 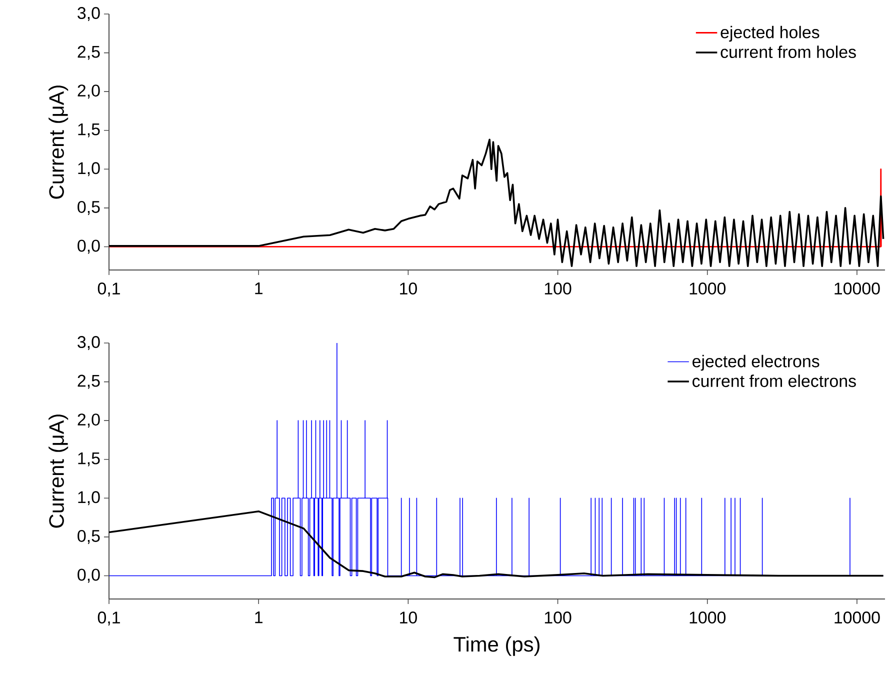 What do you see at coordinates (788, 52) in the screenshot?
I see `legend-label: current from holes` at bounding box center [788, 52].